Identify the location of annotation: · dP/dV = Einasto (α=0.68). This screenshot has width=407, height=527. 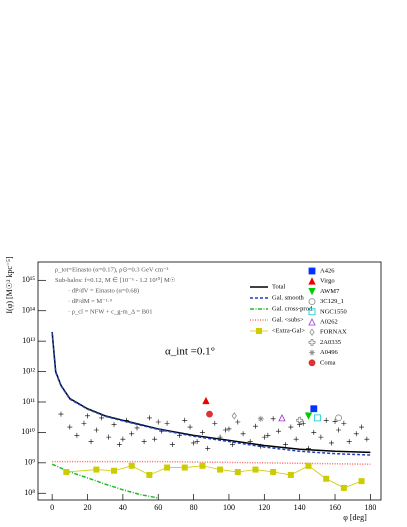
(103, 290).